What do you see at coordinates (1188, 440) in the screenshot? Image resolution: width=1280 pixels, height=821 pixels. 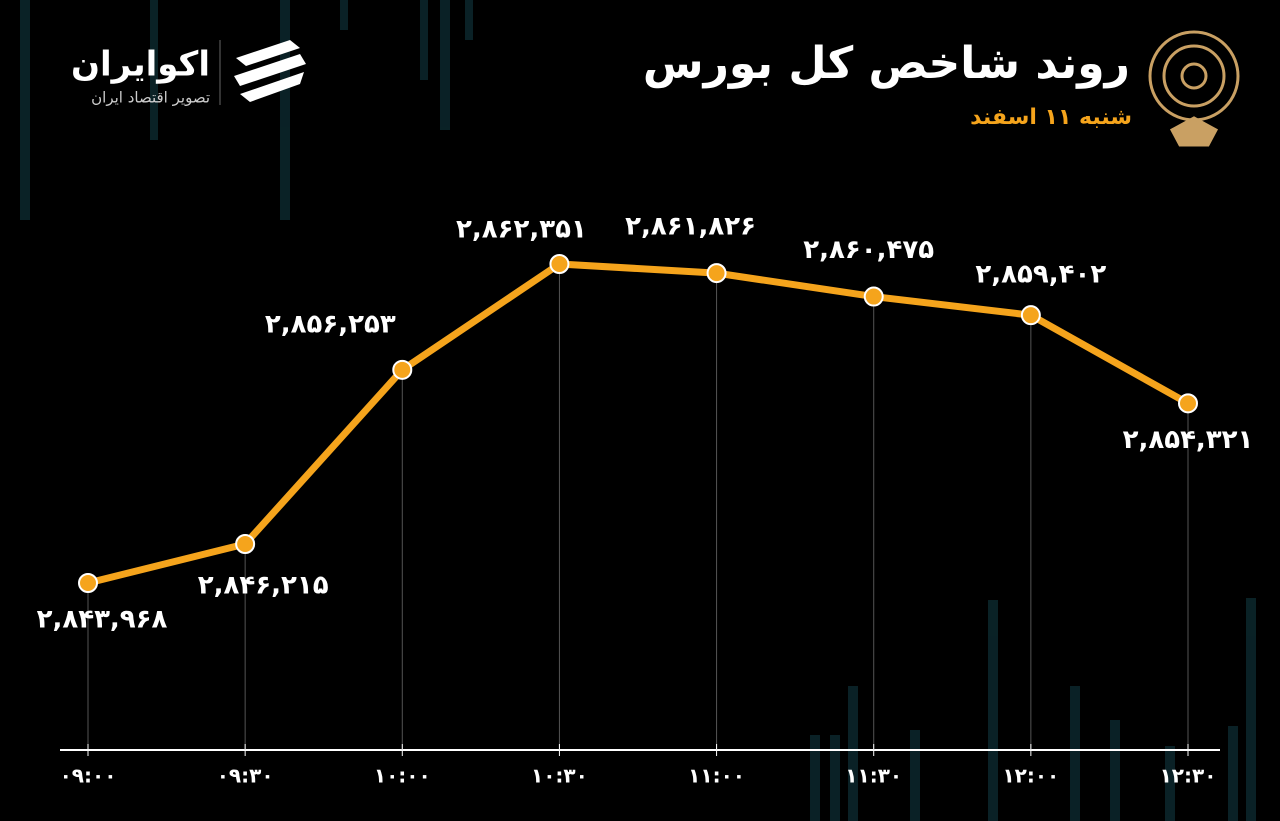 I see `data-label: ۲,۸۵۴,۳۲۱` at bounding box center [1188, 440].